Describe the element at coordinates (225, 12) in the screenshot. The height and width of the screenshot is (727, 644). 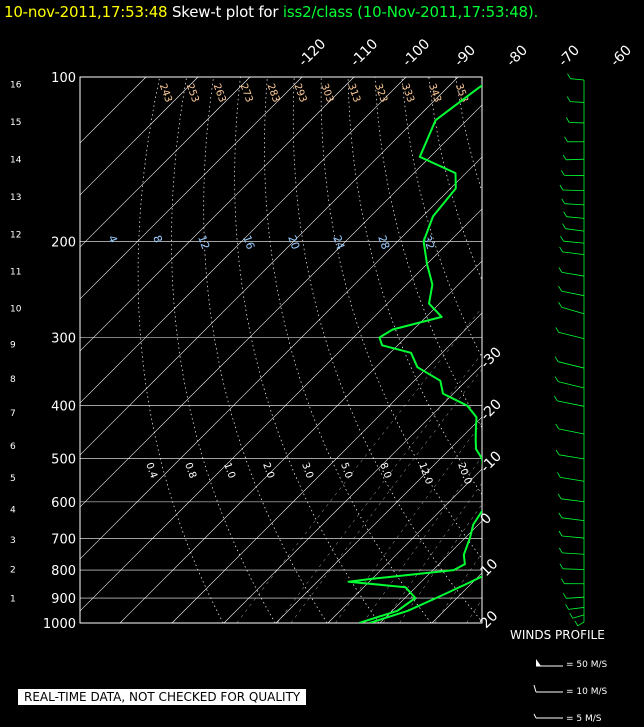
I see `title-plot-label: Skew-t plot for` at that location.